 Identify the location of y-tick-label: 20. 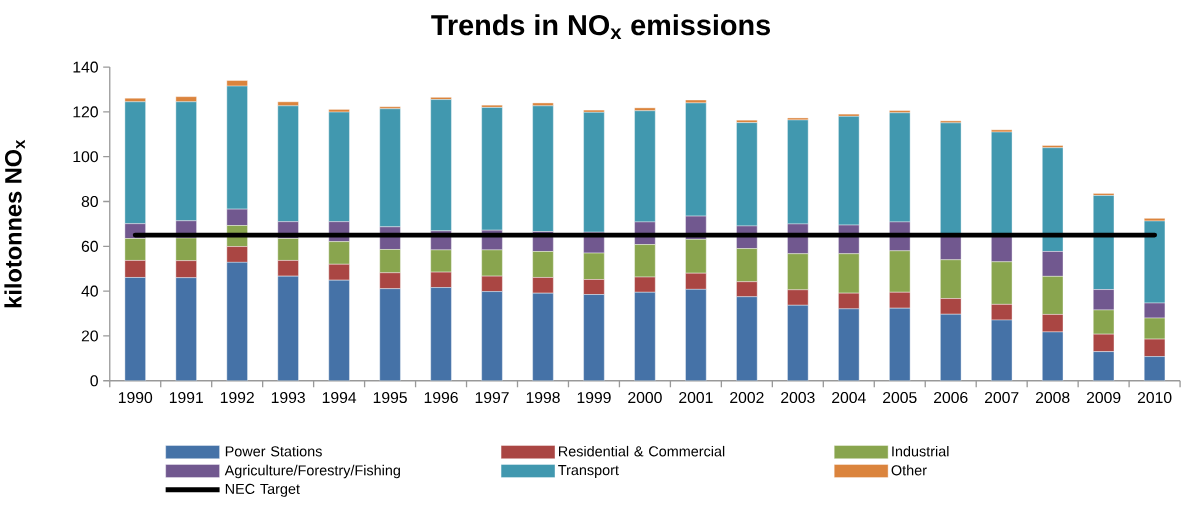
(89, 336).